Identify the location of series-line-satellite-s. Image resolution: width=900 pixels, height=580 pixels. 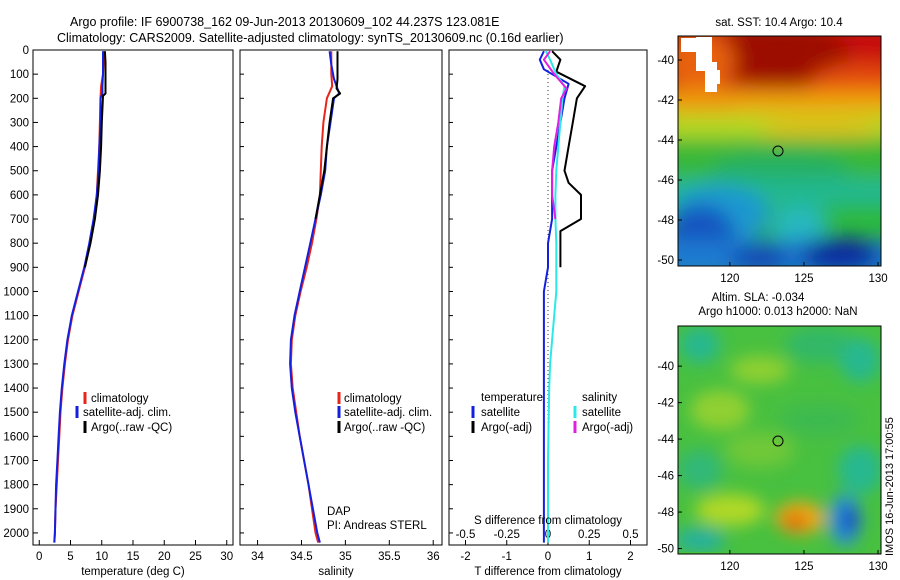
(555, 296).